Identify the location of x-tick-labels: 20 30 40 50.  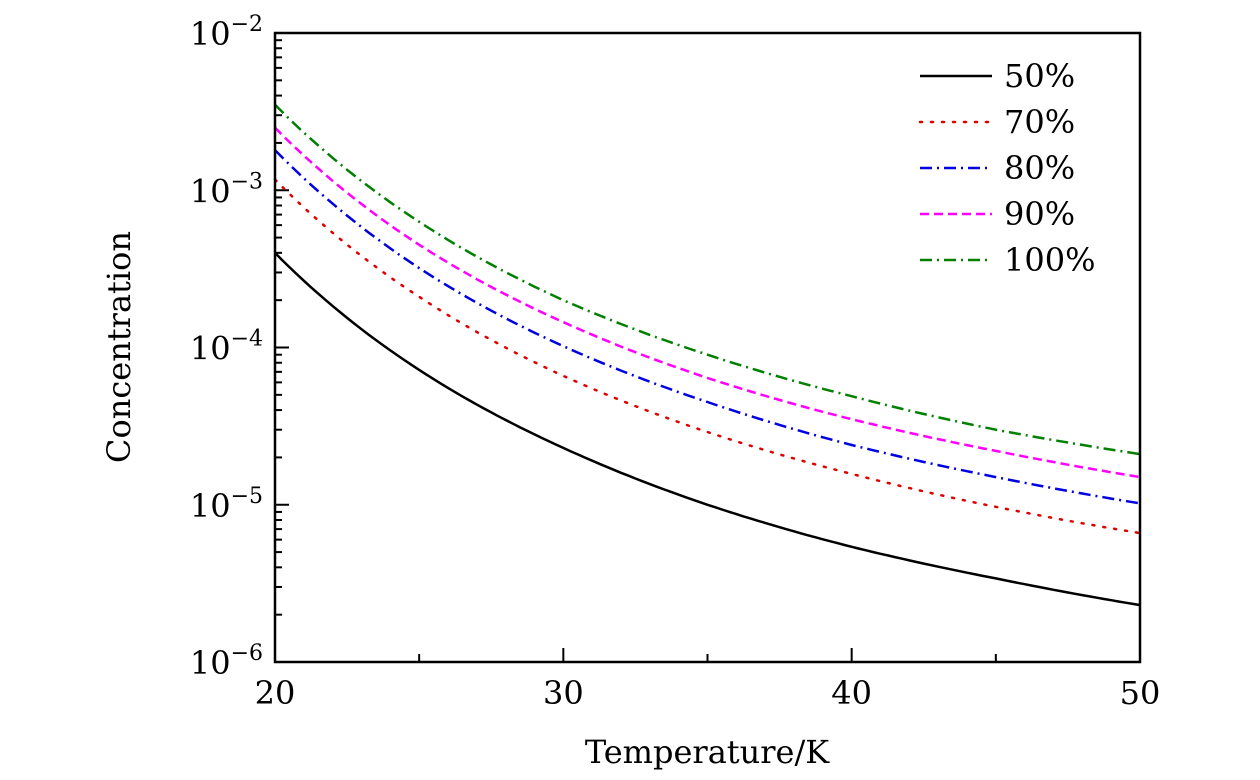
(708, 693).